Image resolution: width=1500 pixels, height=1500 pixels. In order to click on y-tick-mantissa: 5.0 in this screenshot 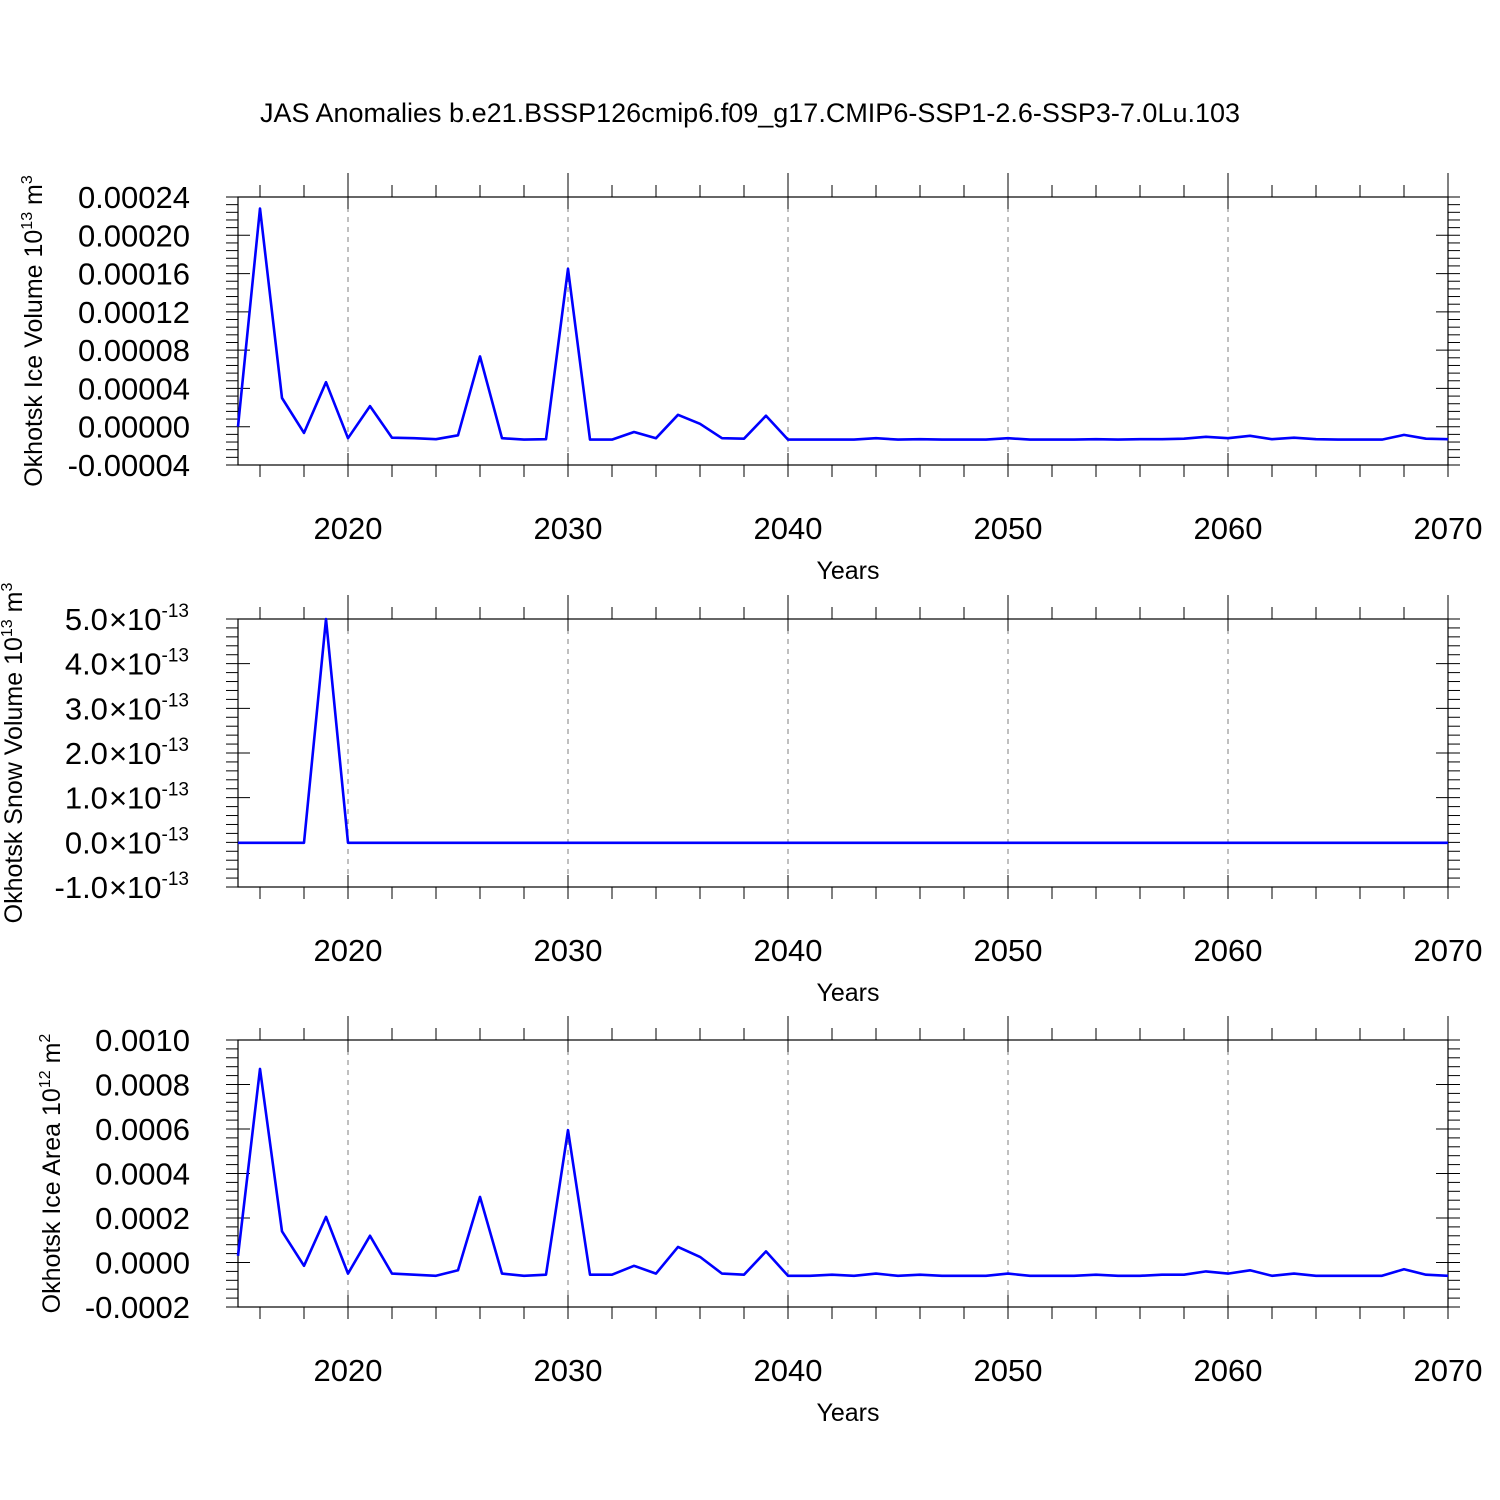, I will do `click(86, 619)`.